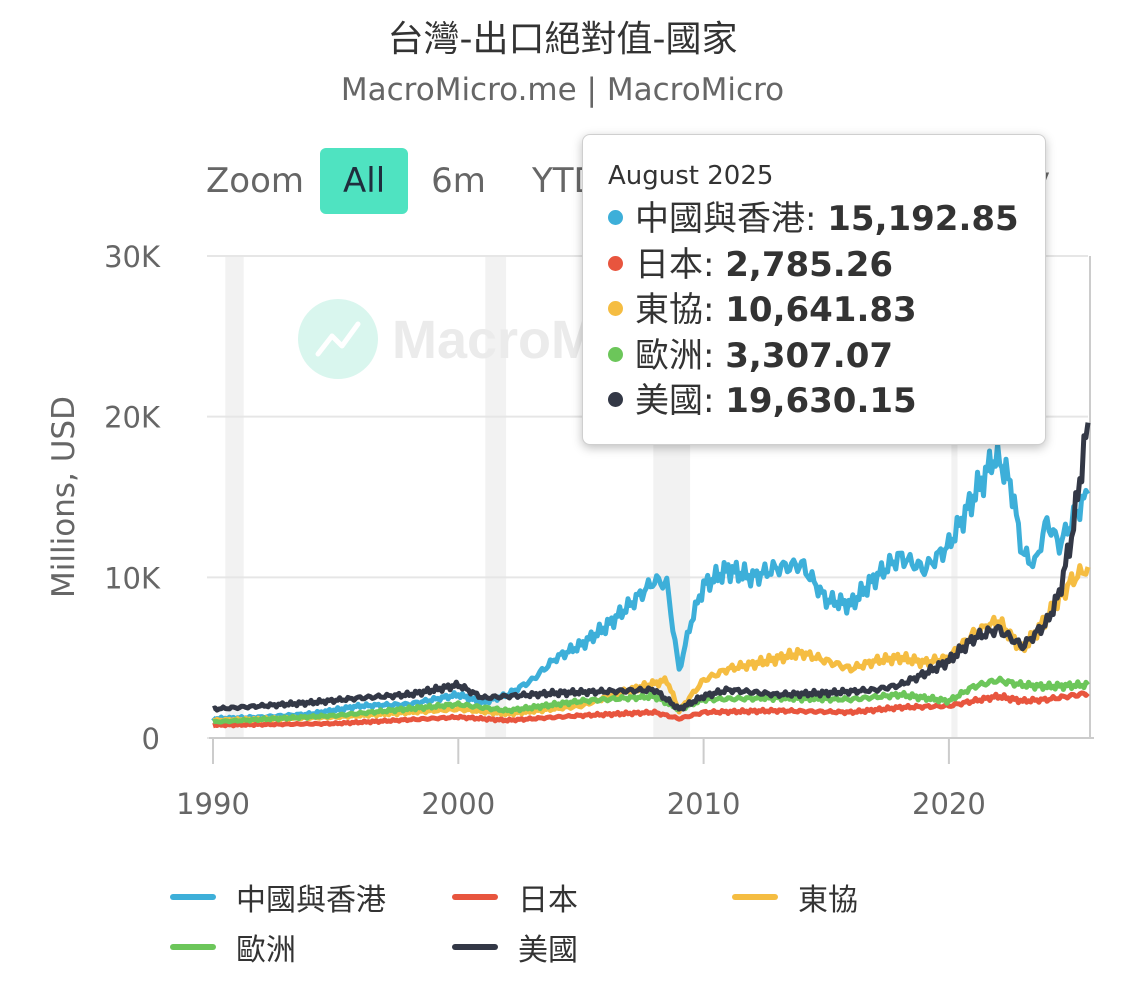 The width and height of the screenshot is (1125, 1002). What do you see at coordinates (458, 804) in the screenshot?
I see `x-tick-label: 2000` at bounding box center [458, 804].